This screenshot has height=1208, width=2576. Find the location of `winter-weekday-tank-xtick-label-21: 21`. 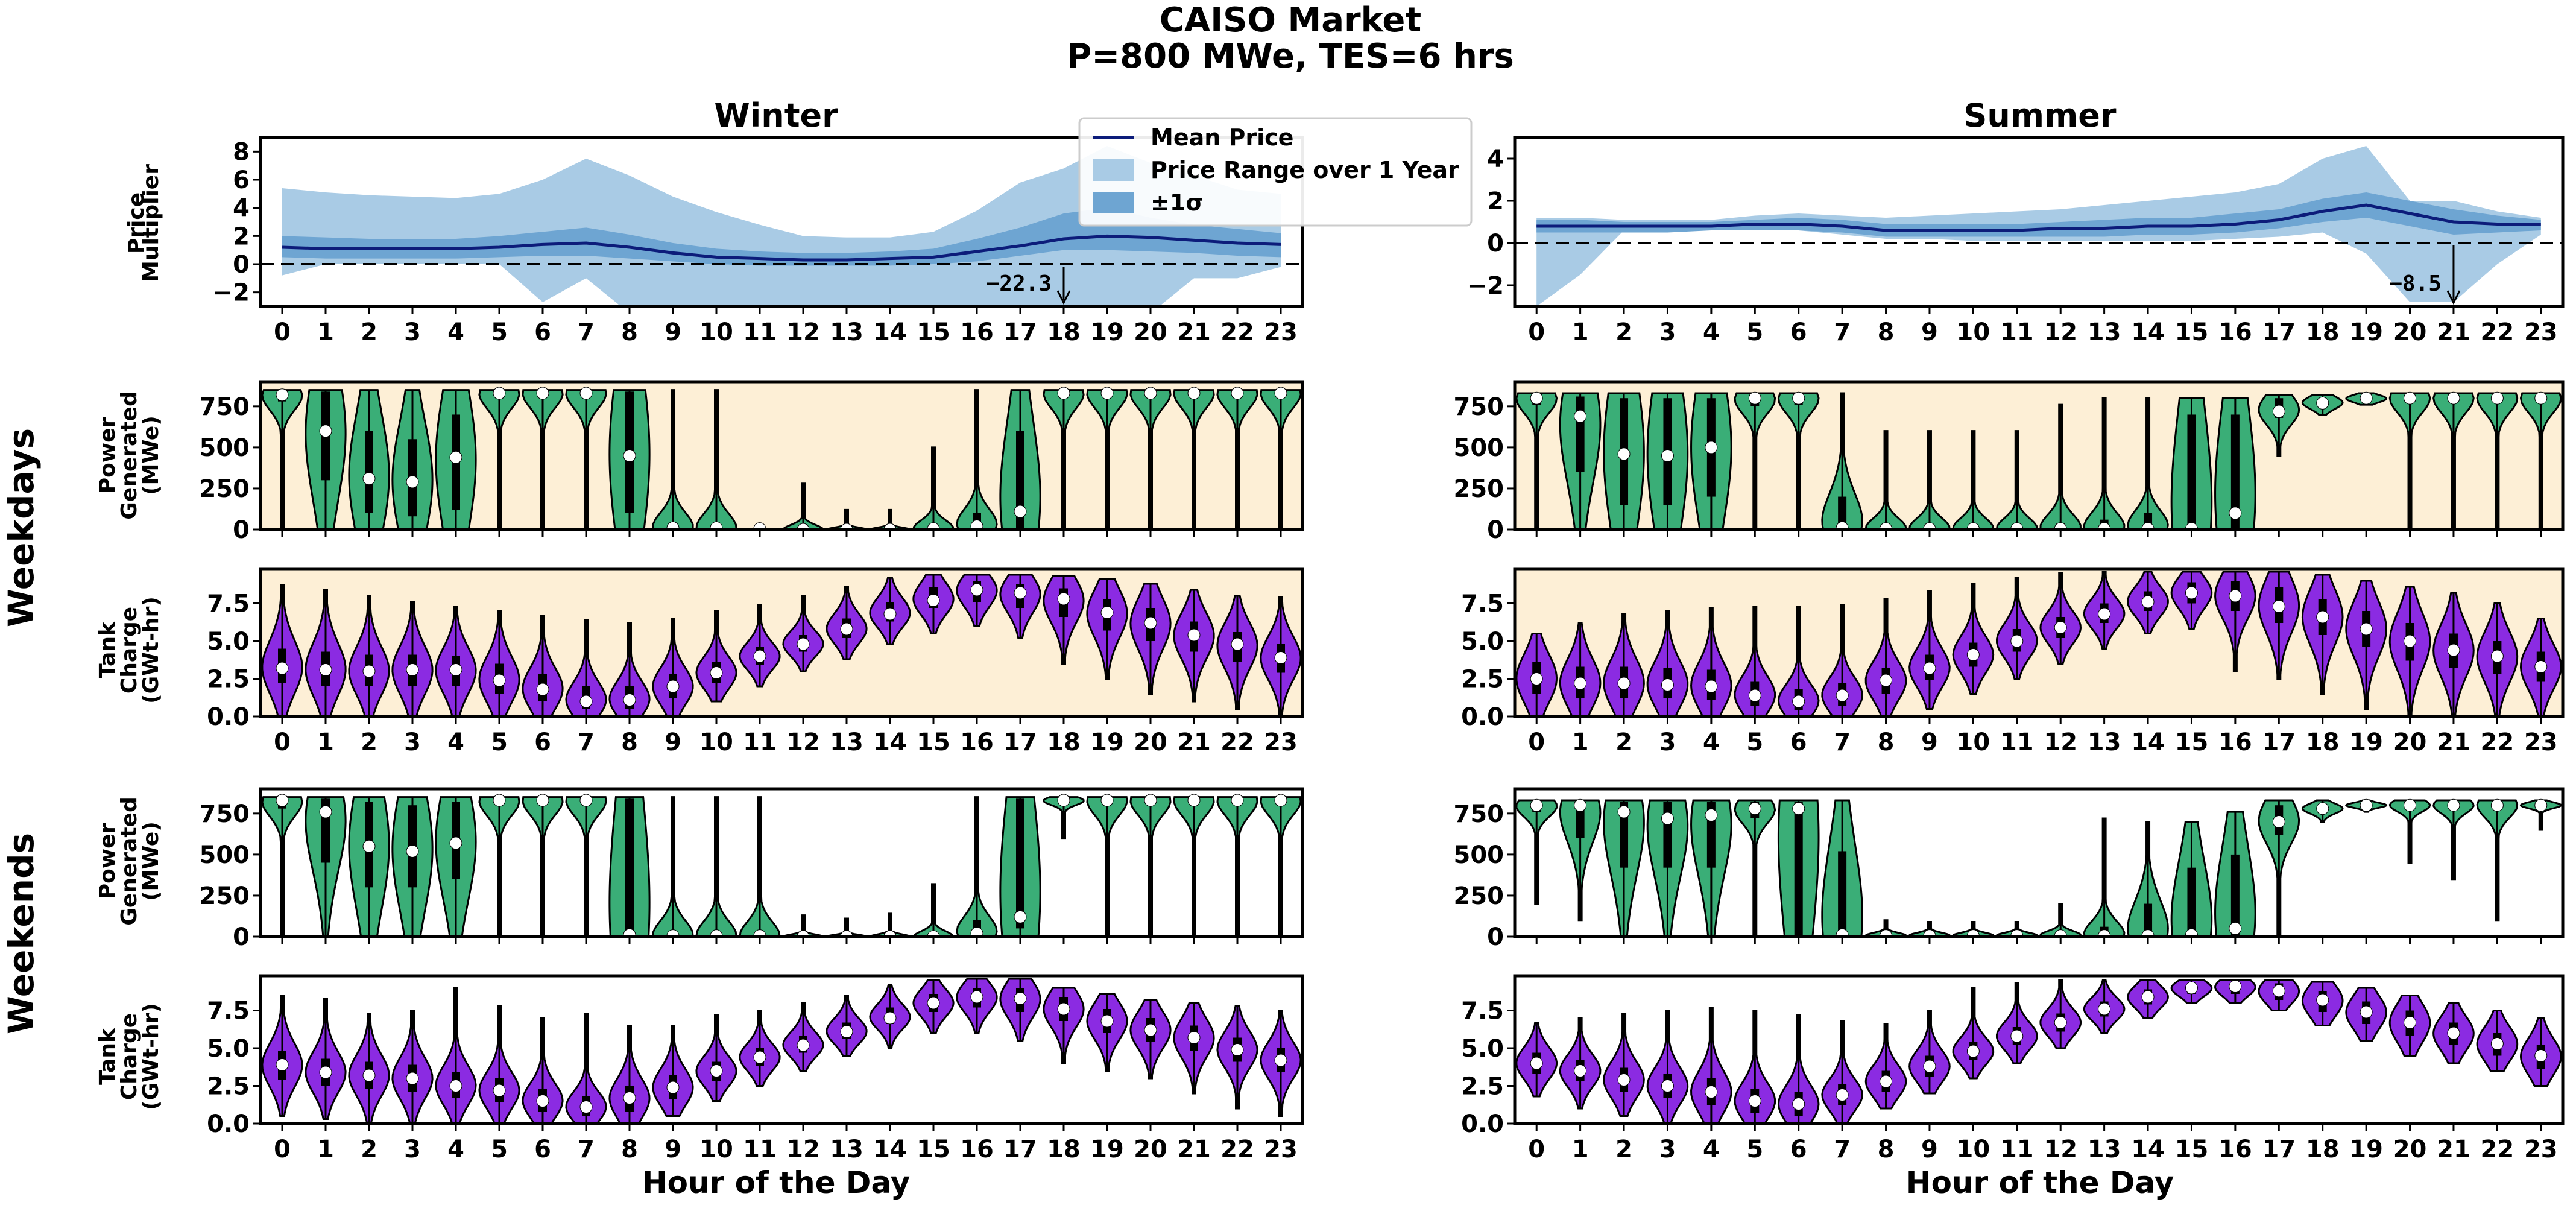

winter-weekday-tank-xtick-label-21: 21 is located at coordinates (1194, 742).